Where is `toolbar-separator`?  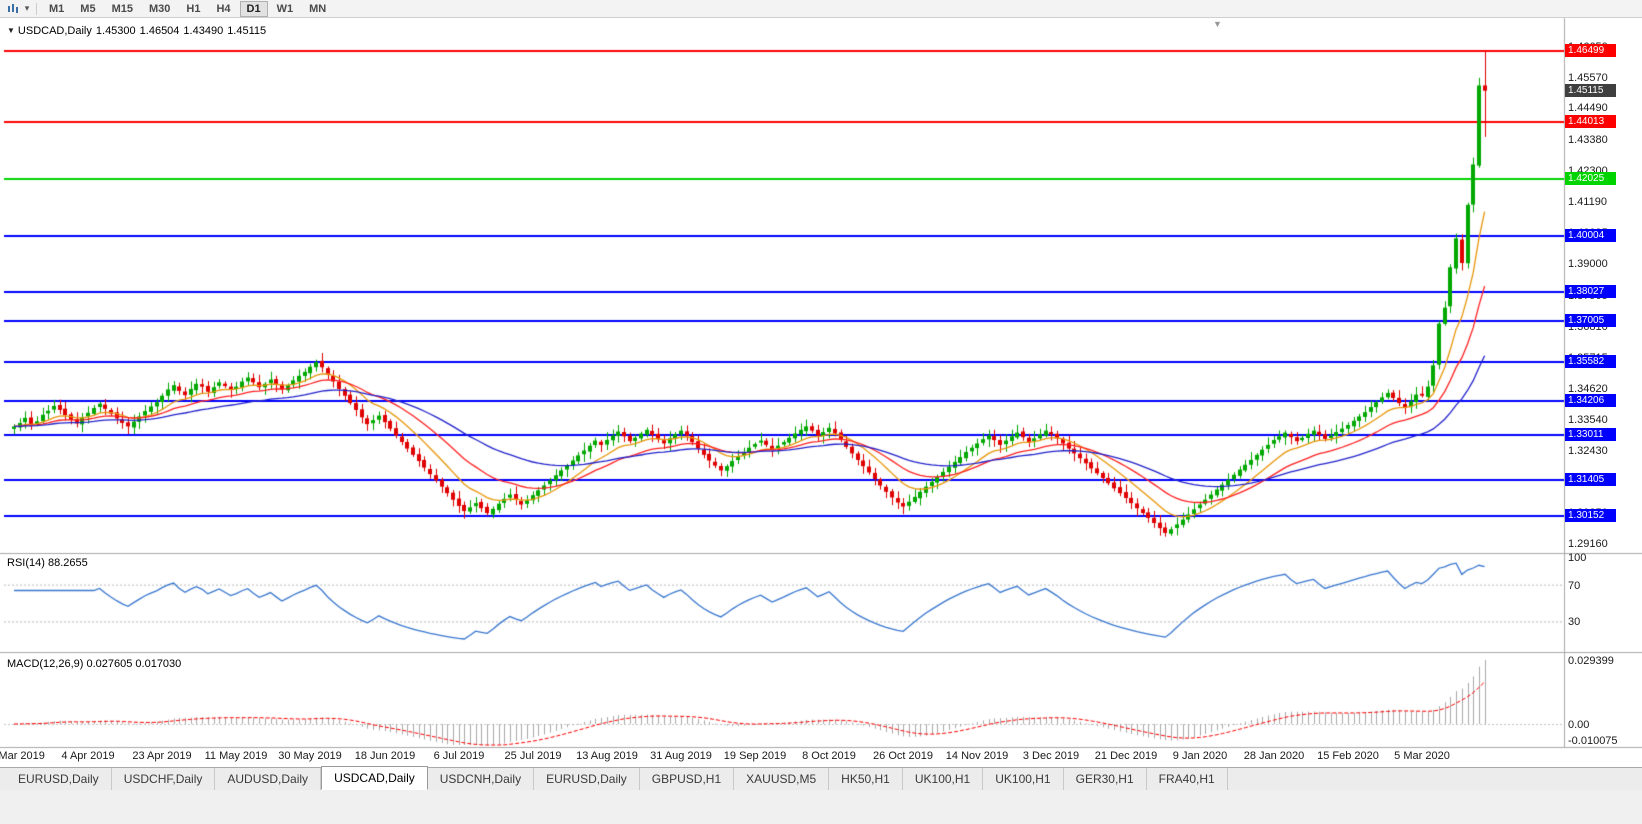 toolbar-separator is located at coordinates (36, 8).